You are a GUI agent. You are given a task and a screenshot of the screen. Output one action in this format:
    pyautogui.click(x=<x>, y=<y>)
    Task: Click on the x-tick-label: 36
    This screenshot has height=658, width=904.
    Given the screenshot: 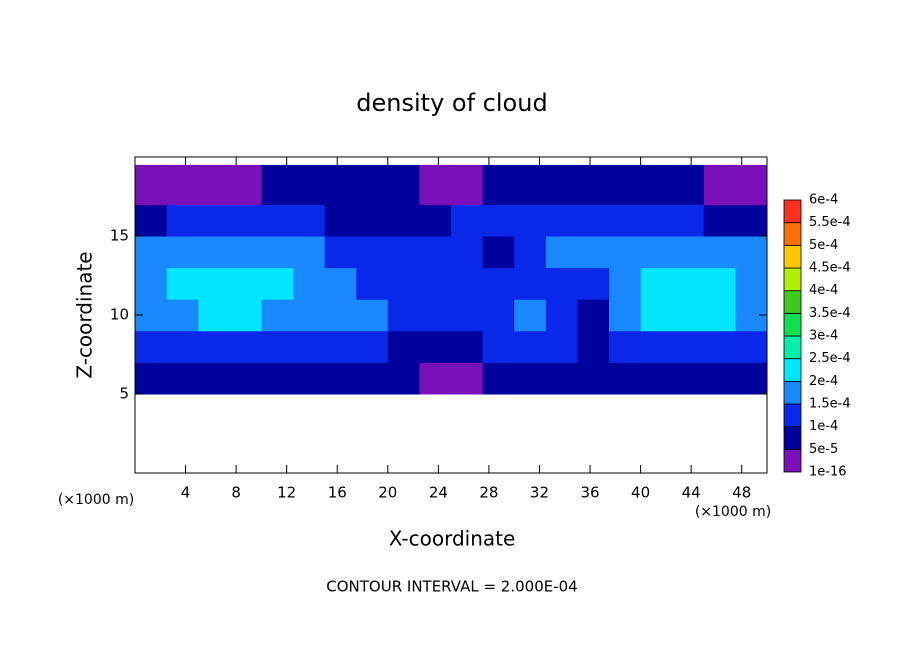 What is the action you would take?
    pyautogui.click(x=589, y=493)
    